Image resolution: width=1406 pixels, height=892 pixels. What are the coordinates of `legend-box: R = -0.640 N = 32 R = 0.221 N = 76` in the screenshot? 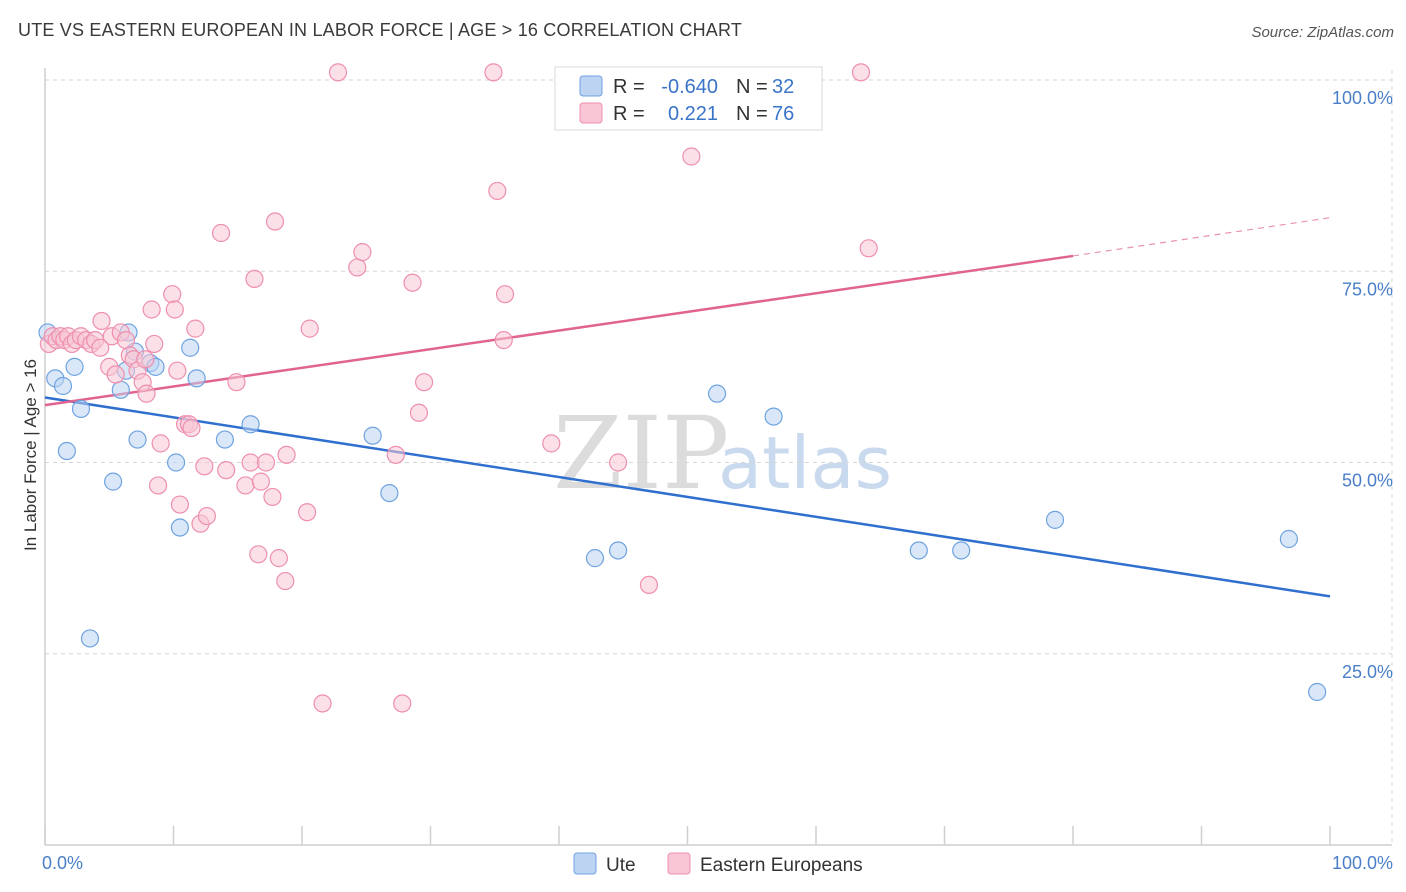 It's located at (688, 98).